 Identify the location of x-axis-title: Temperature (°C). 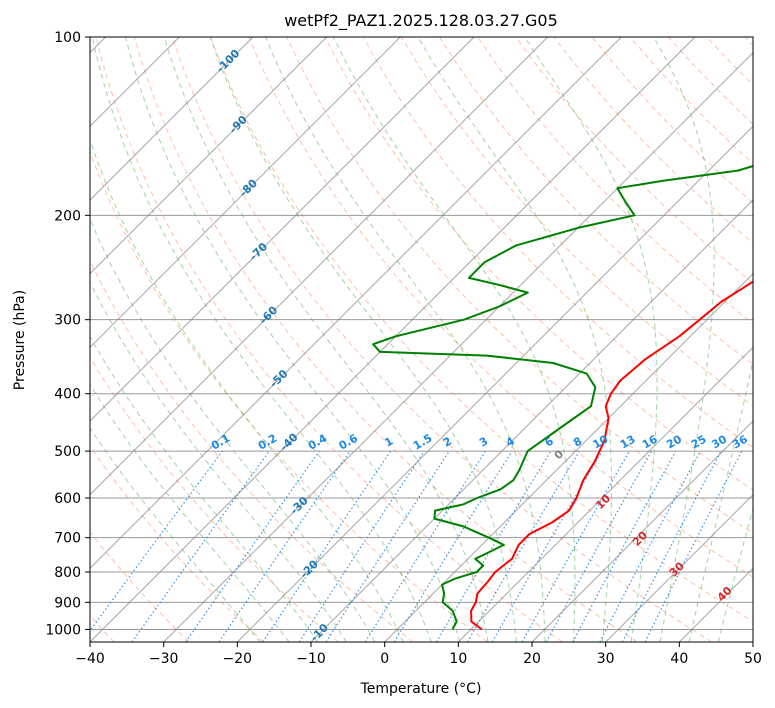
(421, 689).